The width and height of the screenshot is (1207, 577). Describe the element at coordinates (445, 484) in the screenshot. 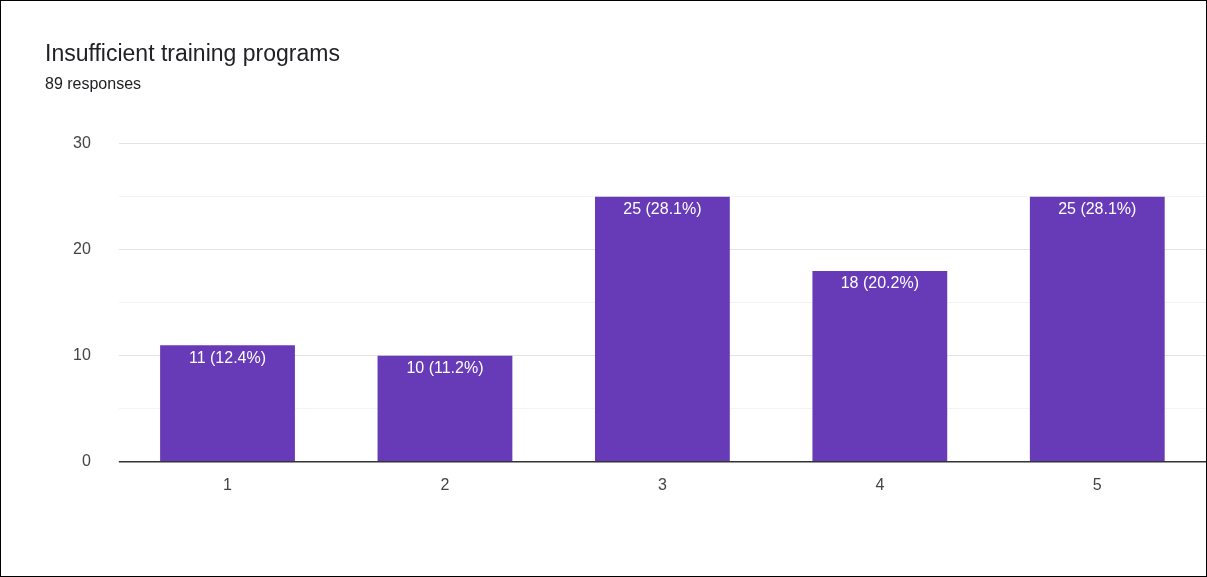

I see `x-tick-label: 2` at that location.